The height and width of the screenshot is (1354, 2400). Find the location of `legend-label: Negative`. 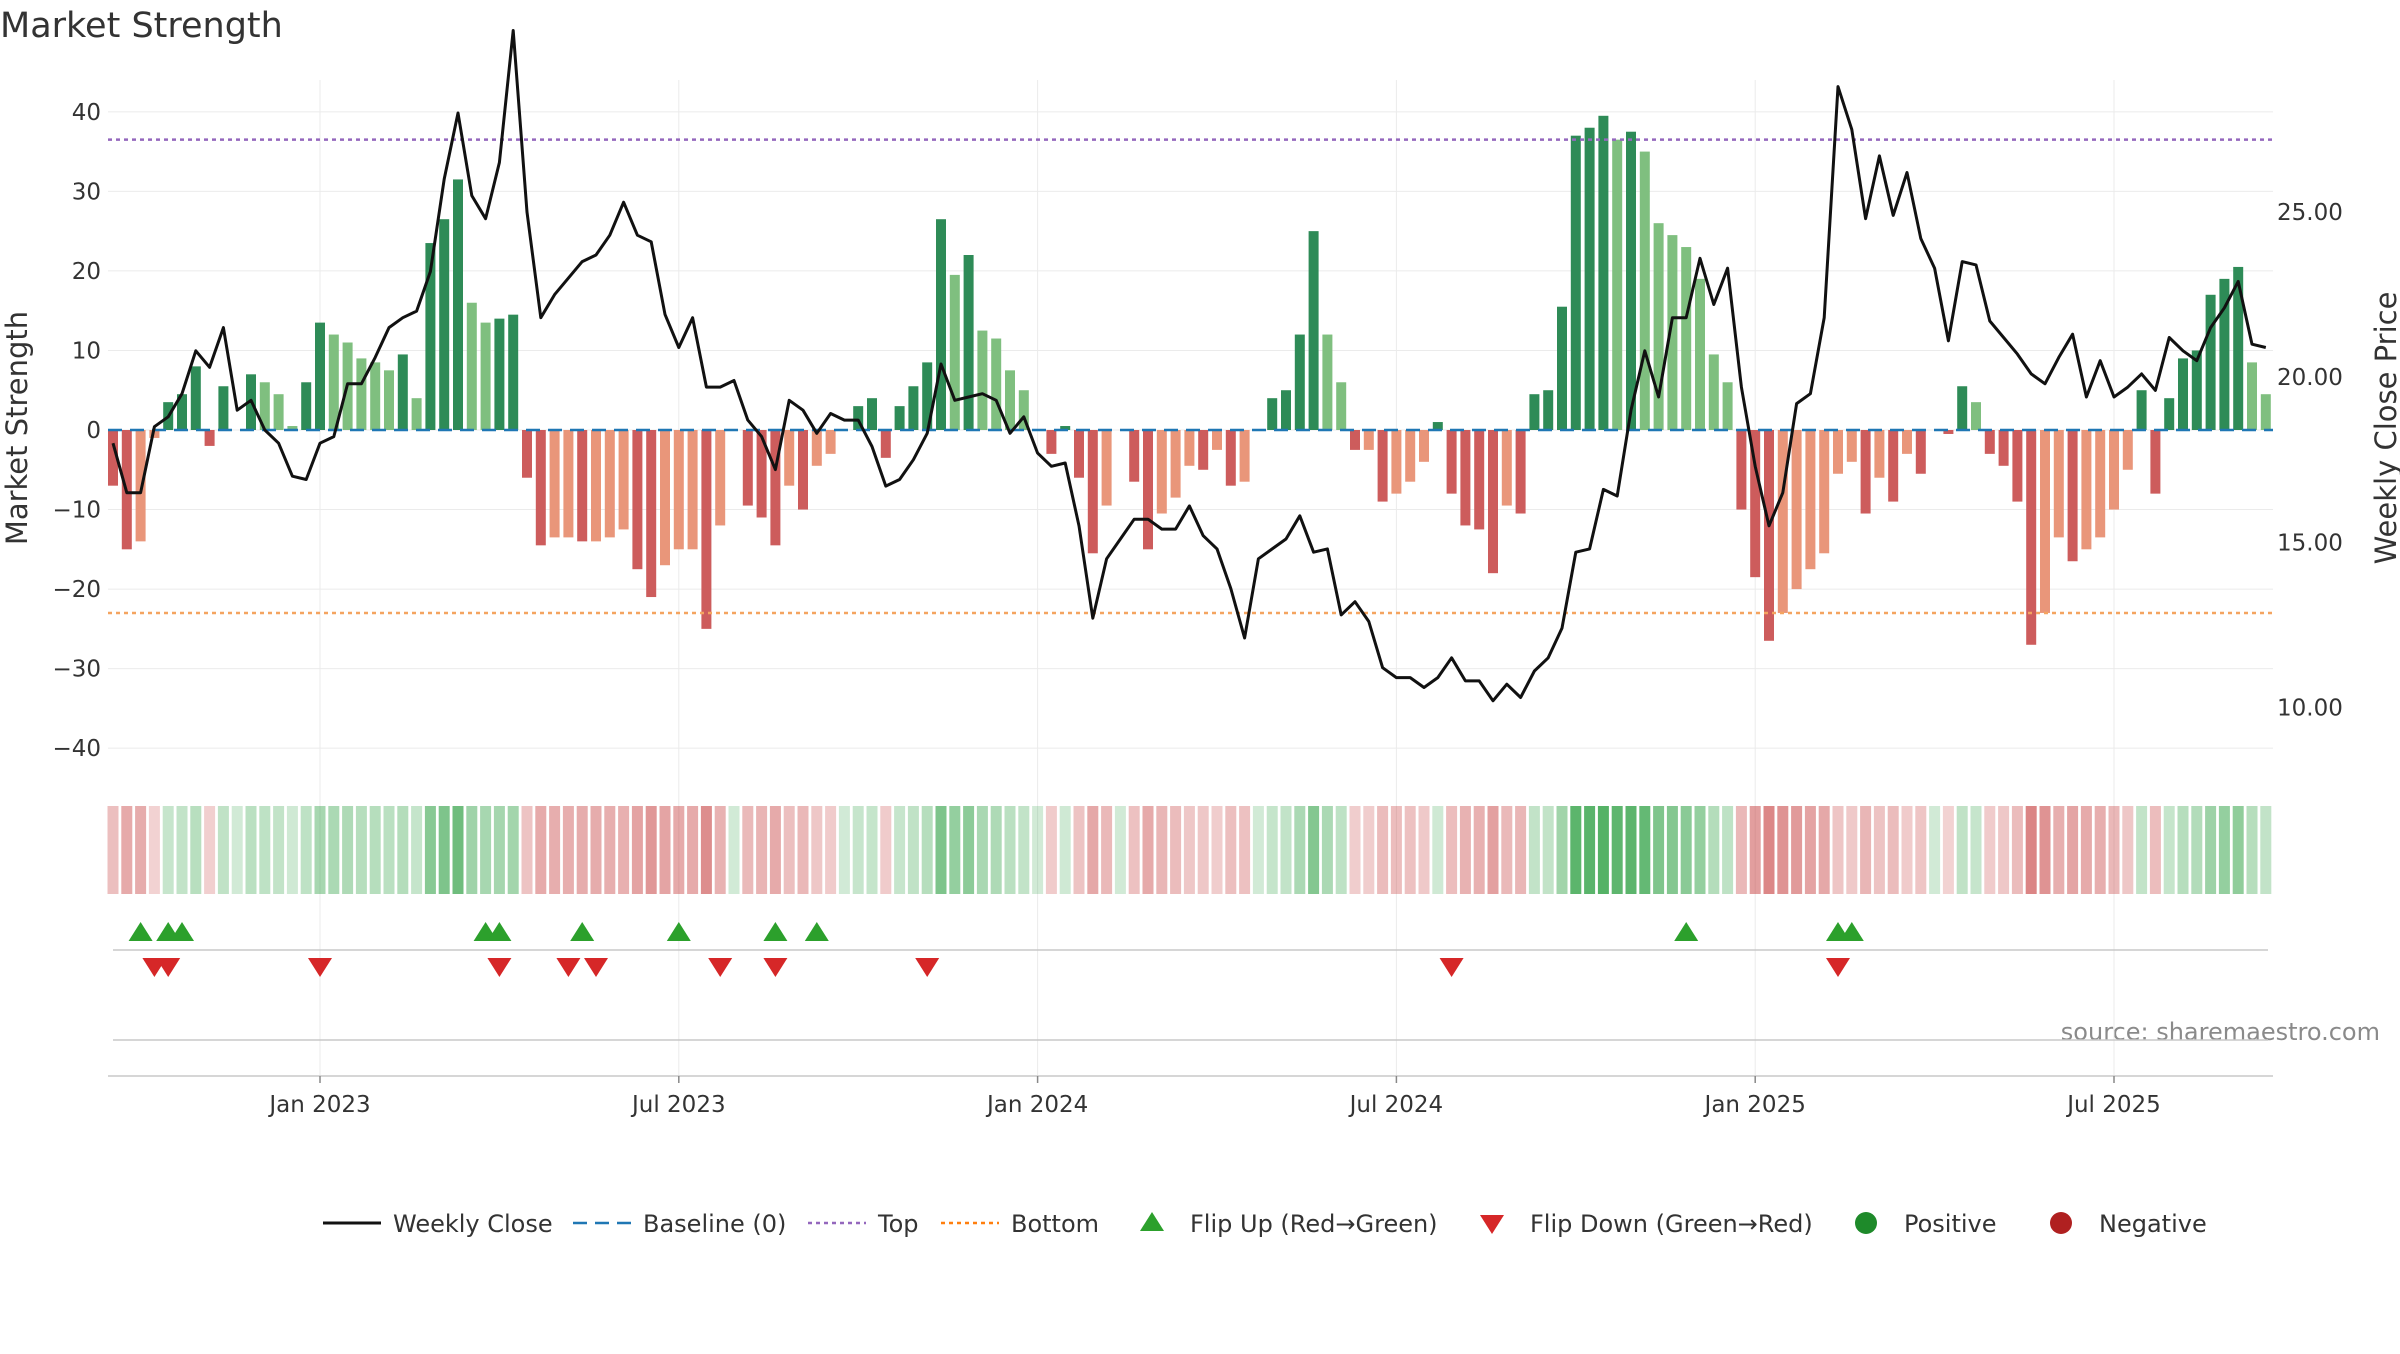

legend-label: Negative is located at coordinates (2153, 1224).